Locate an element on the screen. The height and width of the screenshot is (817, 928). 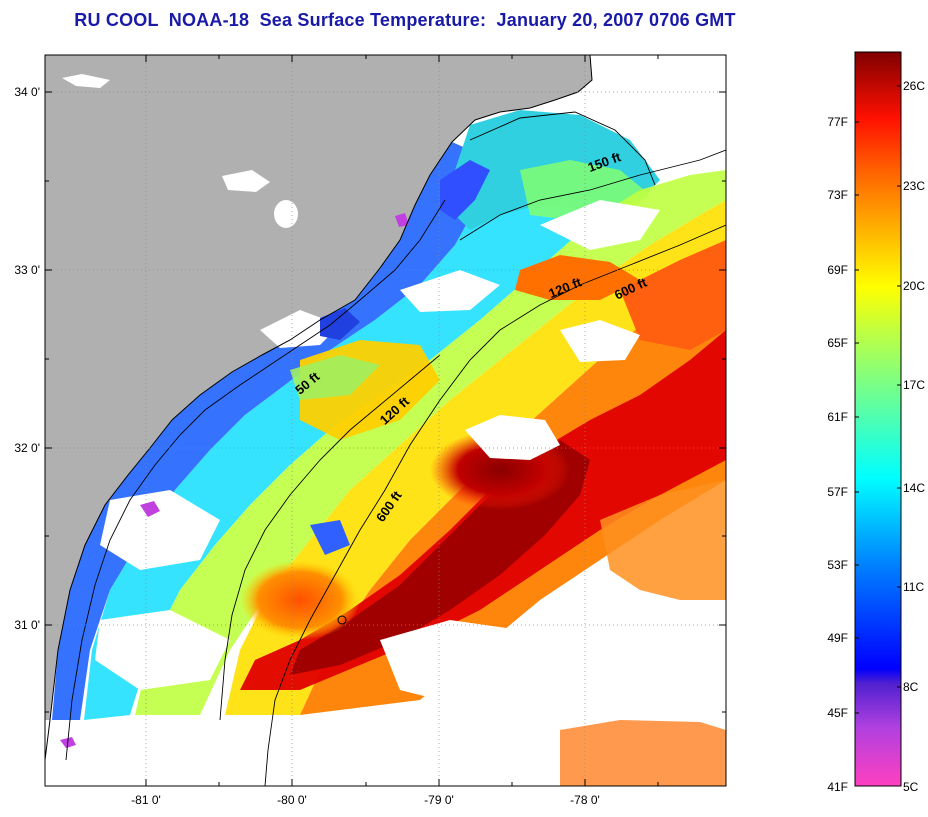
colorbar-ticks is located at coordinates (878, 399).